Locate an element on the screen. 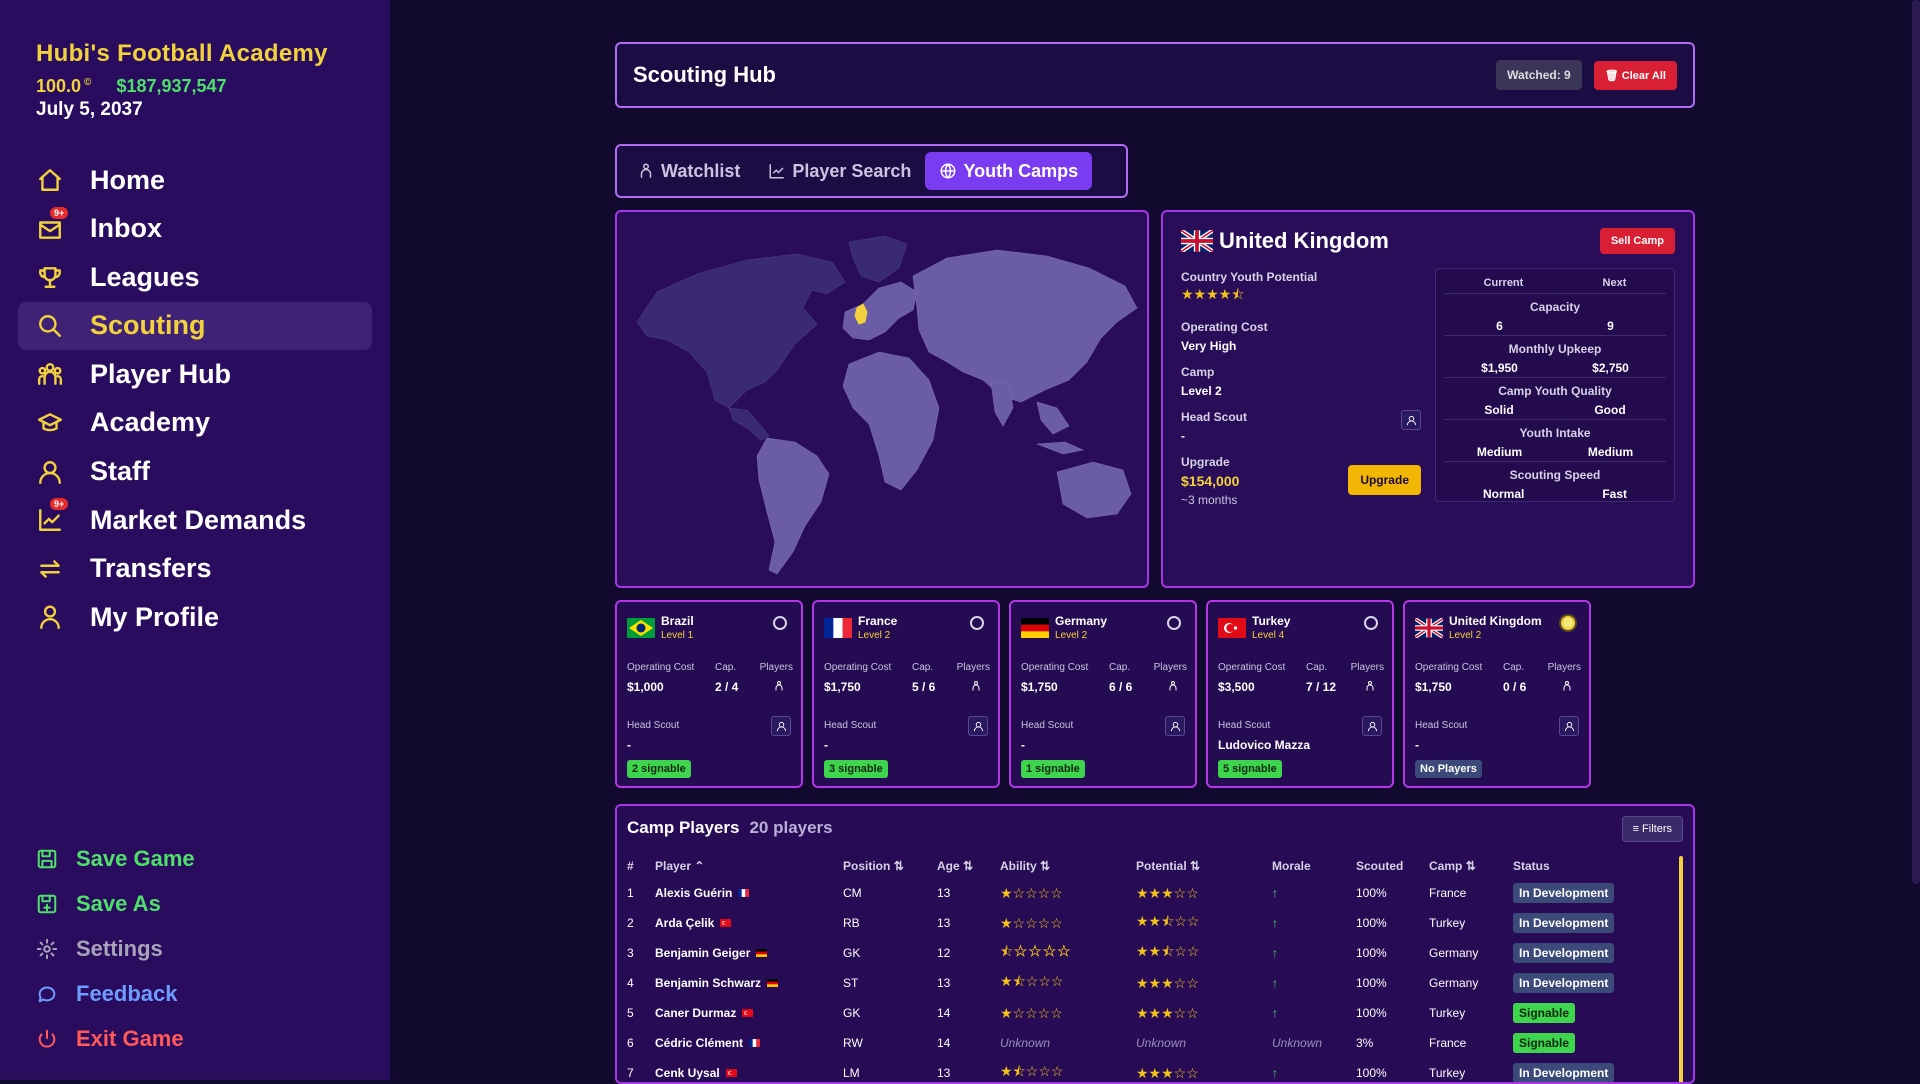 Image resolution: width=1920 pixels, height=1084 pixels. nav-player-hub: Player Hub is located at coordinates (195, 374).